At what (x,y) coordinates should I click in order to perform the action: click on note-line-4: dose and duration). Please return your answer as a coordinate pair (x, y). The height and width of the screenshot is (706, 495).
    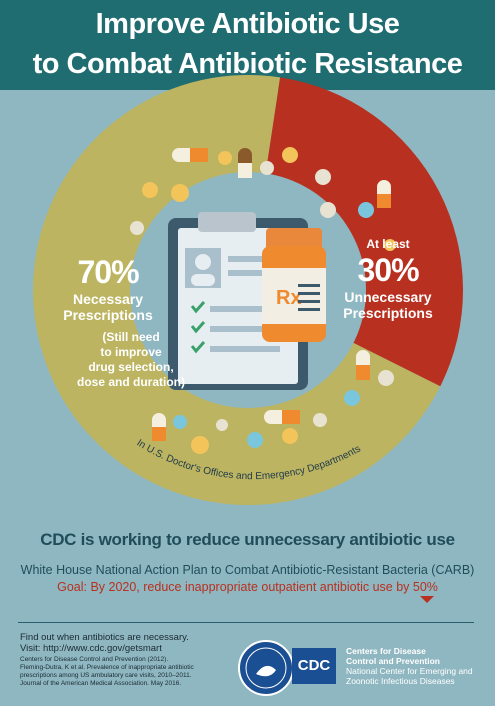
    Looking at the image, I should click on (131, 382).